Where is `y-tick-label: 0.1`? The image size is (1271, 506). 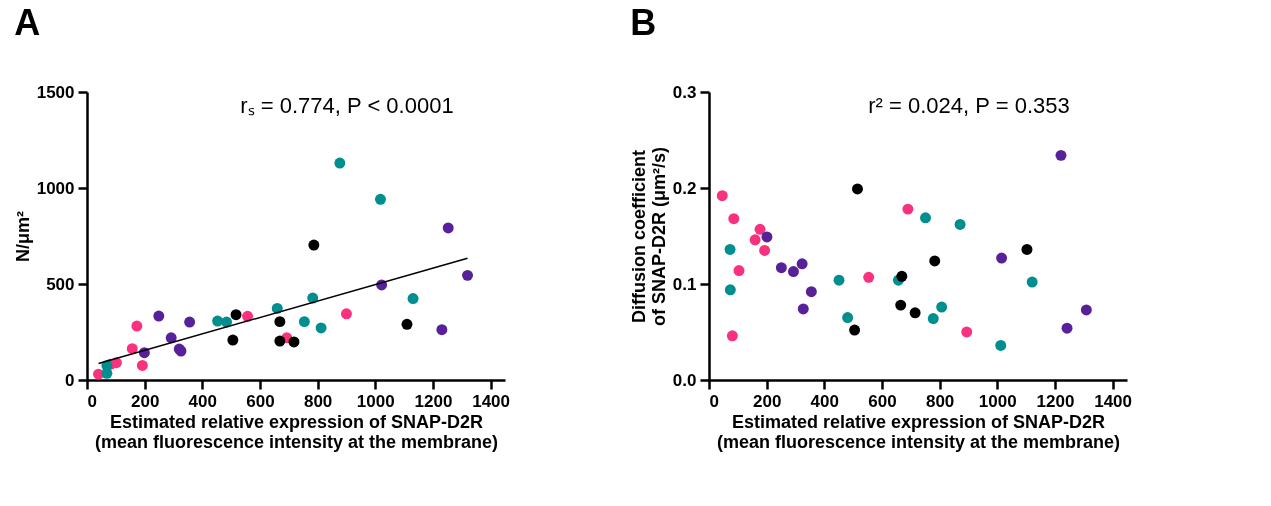 y-tick-label: 0.1 is located at coordinates (684, 284).